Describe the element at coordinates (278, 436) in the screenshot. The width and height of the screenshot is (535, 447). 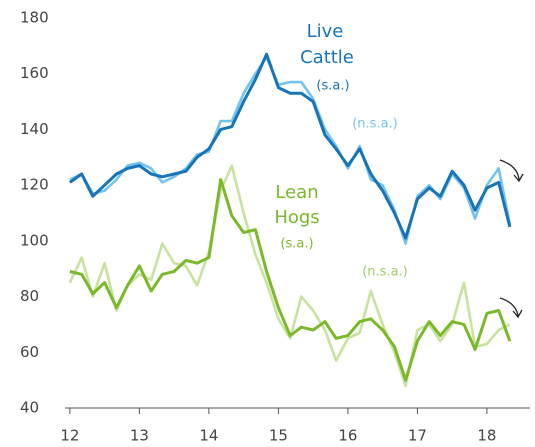
I see `x-tick-label: 15` at that location.